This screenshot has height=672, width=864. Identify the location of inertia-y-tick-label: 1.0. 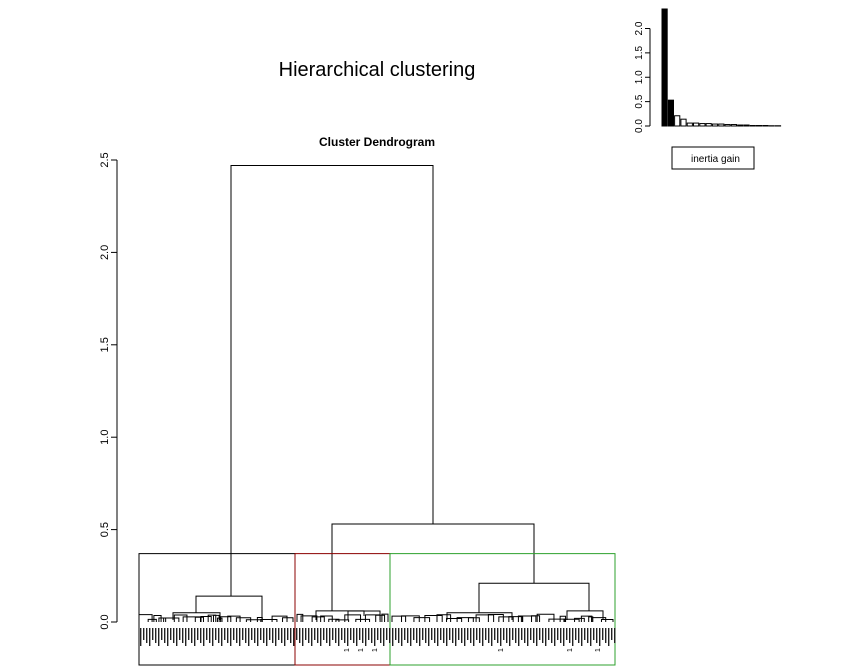
(639, 77).